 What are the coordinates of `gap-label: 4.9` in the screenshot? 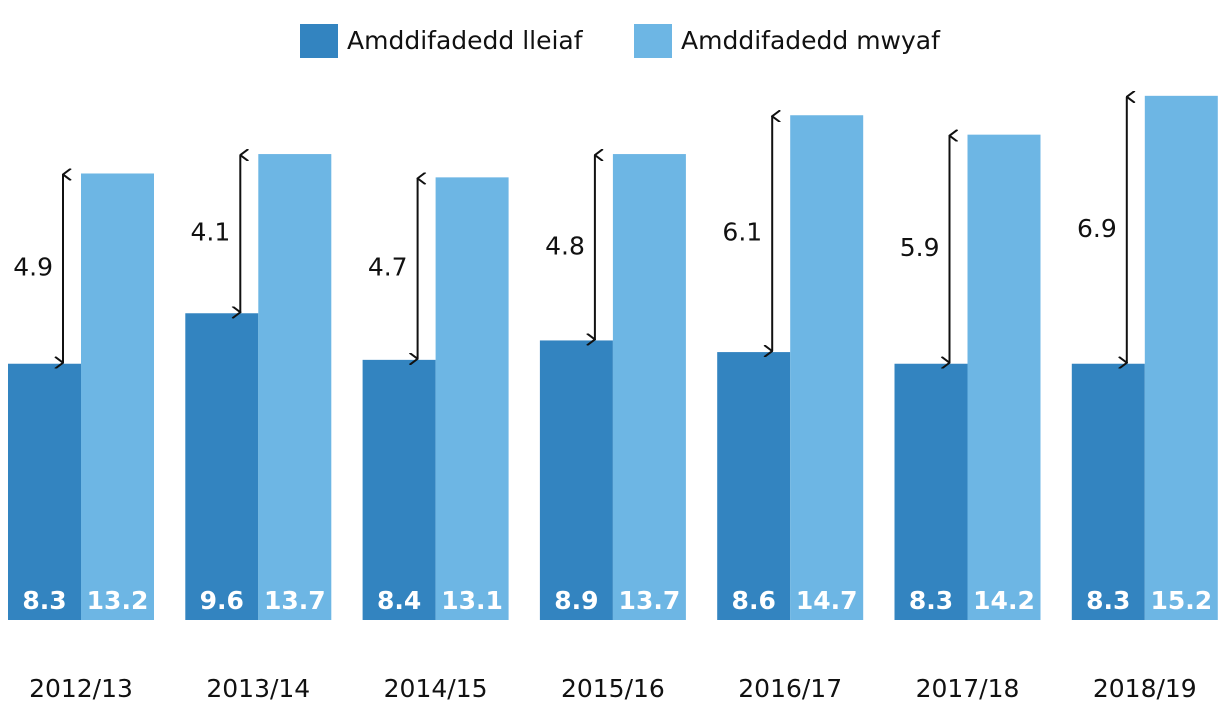 It's located at (33, 267).